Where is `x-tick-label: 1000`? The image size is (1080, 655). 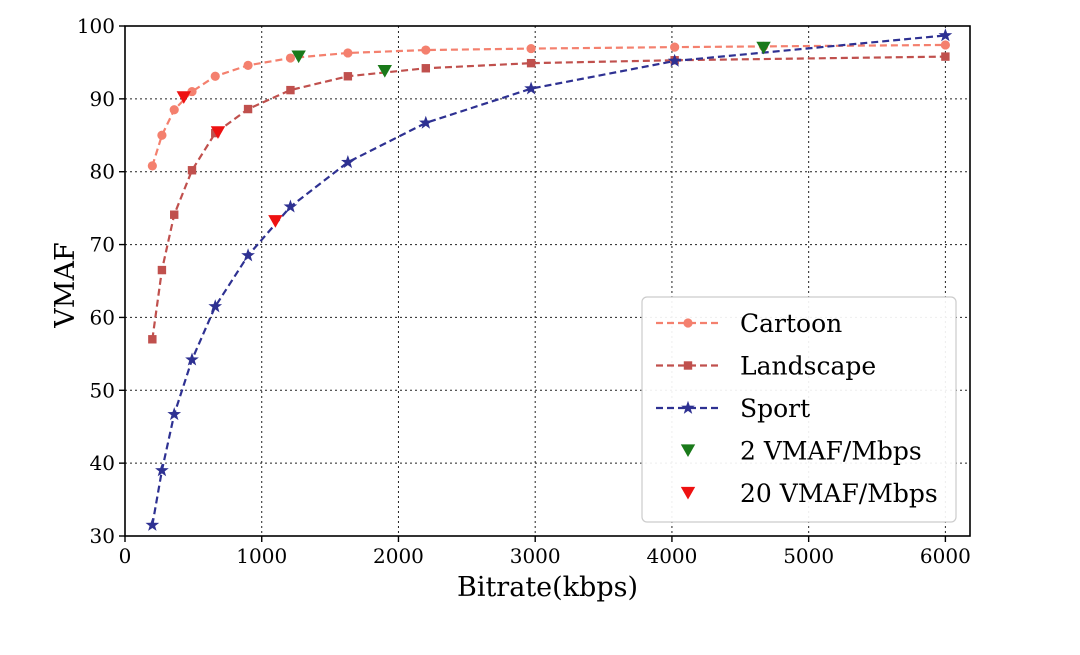 x-tick-label: 1000 is located at coordinates (261, 556).